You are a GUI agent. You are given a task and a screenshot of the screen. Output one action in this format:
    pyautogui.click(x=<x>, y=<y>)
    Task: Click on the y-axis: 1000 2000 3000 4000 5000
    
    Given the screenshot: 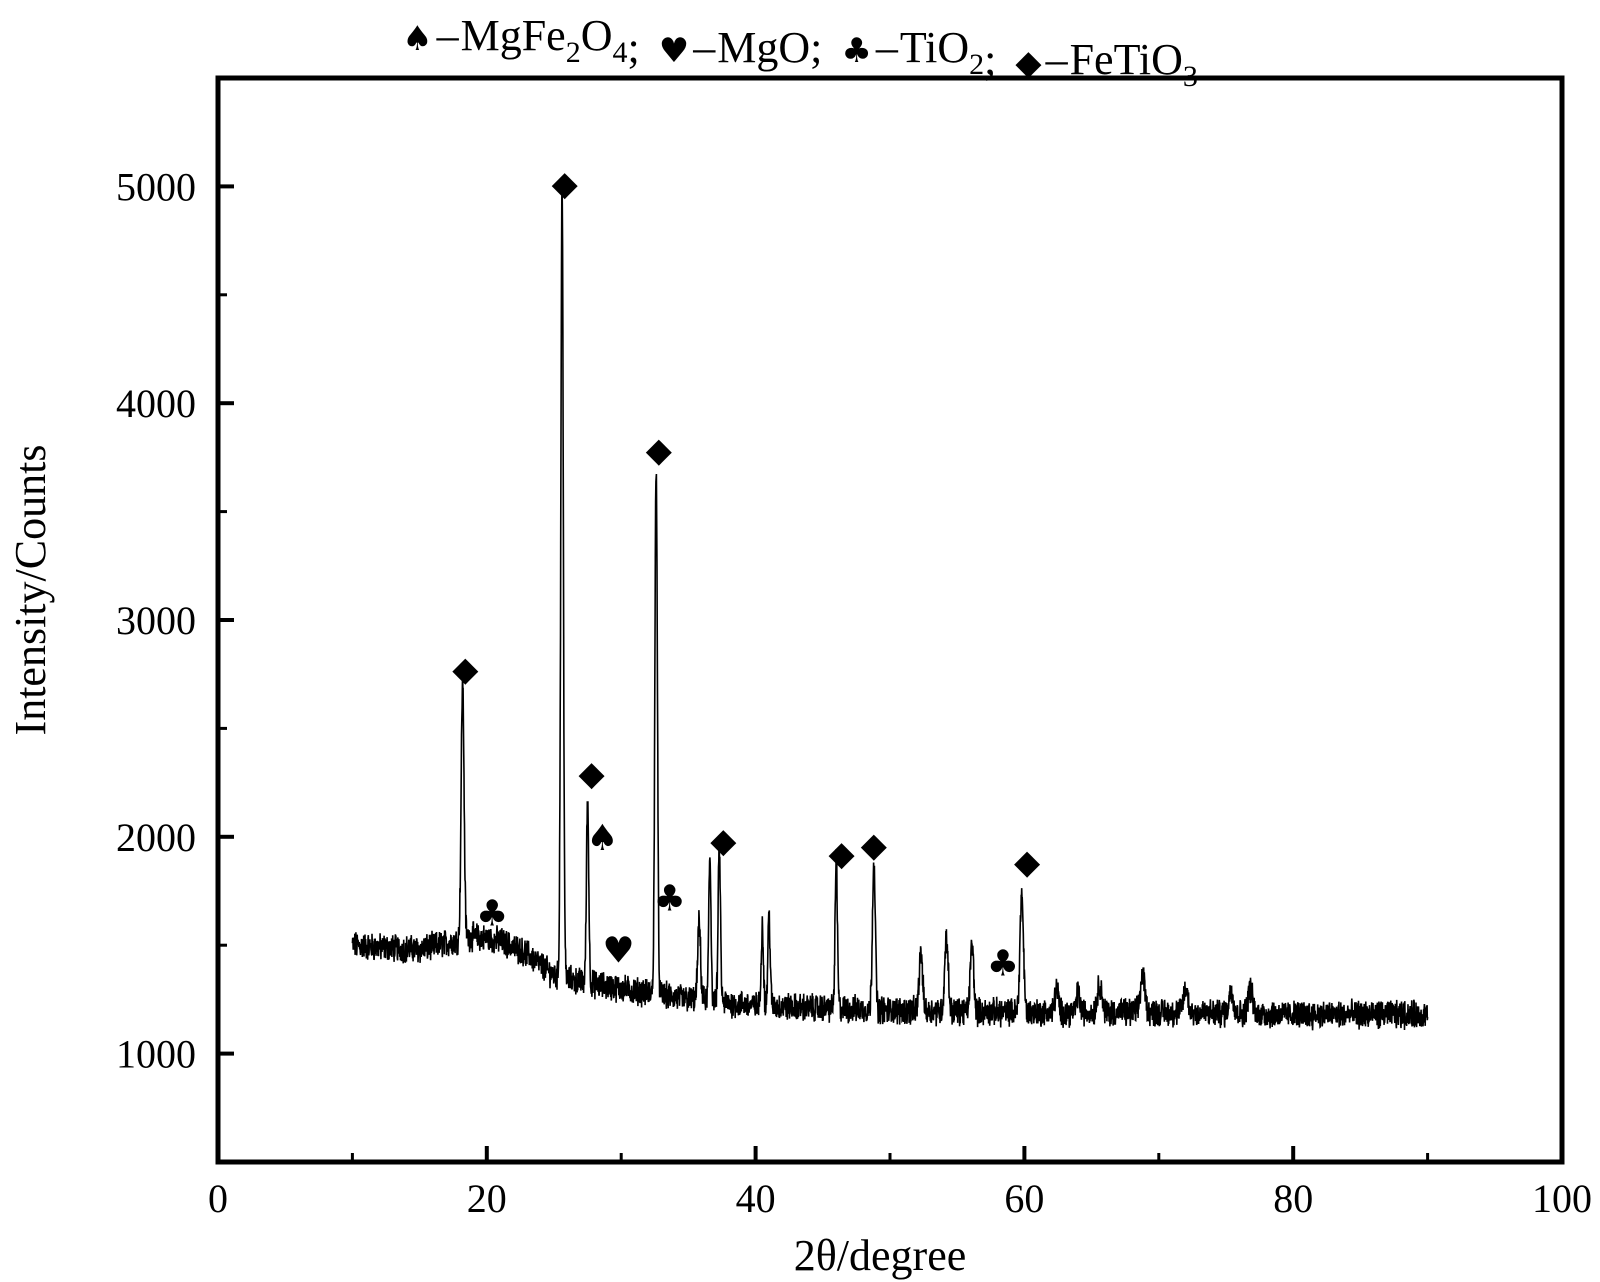 What is the action you would take?
    pyautogui.click(x=175, y=620)
    